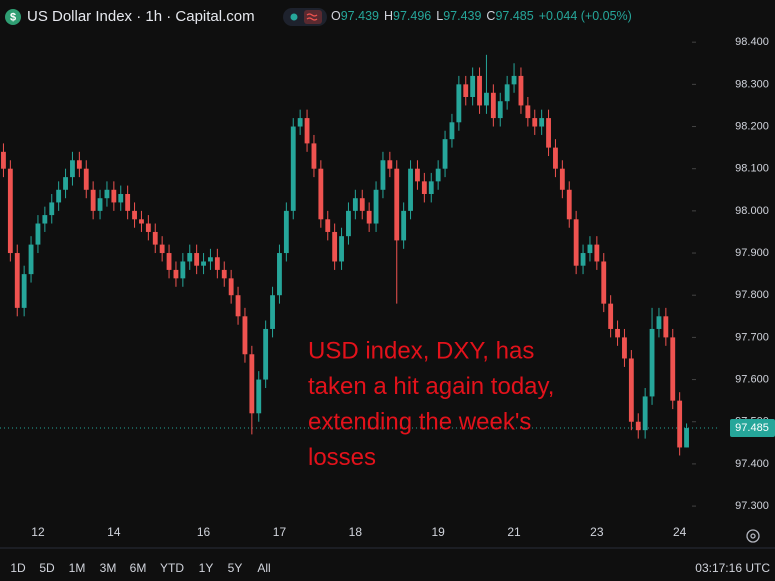  What do you see at coordinates (412, 16) in the screenshot?
I see `ohlc-value: 97.496` at bounding box center [412, 16].